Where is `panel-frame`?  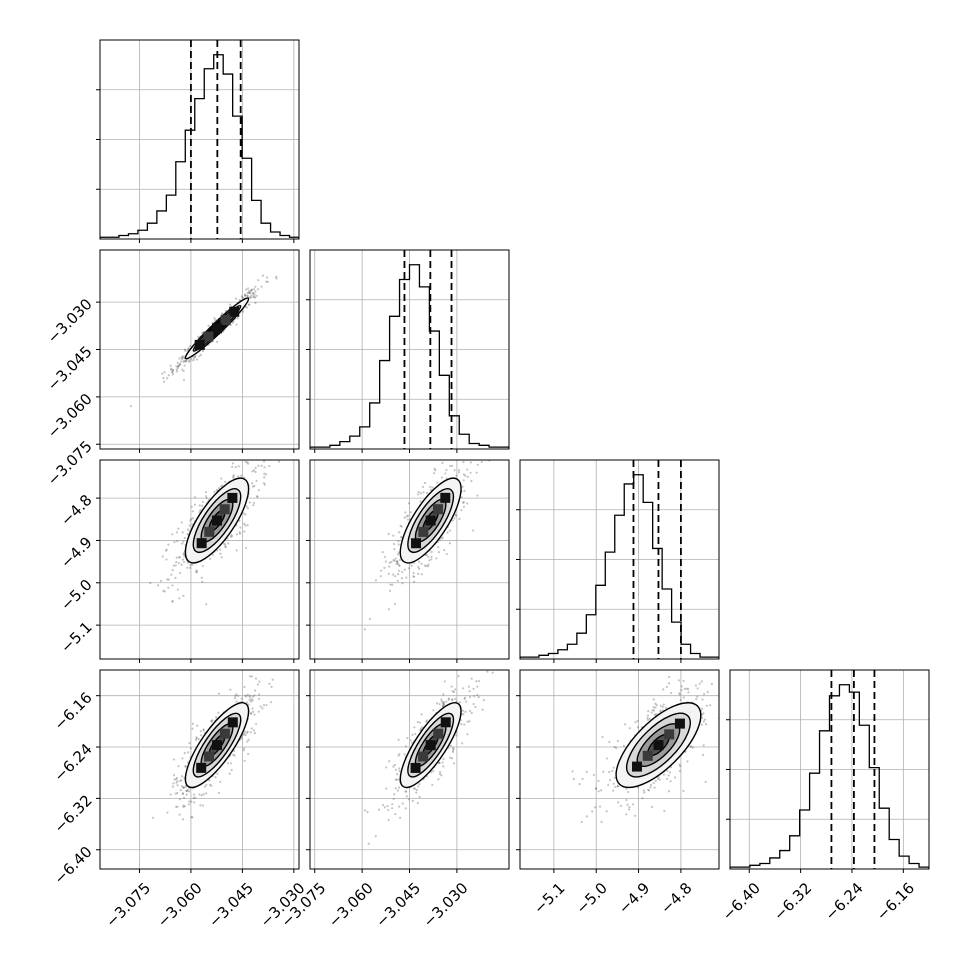
panel-frame is located at coordinates (199, 769).